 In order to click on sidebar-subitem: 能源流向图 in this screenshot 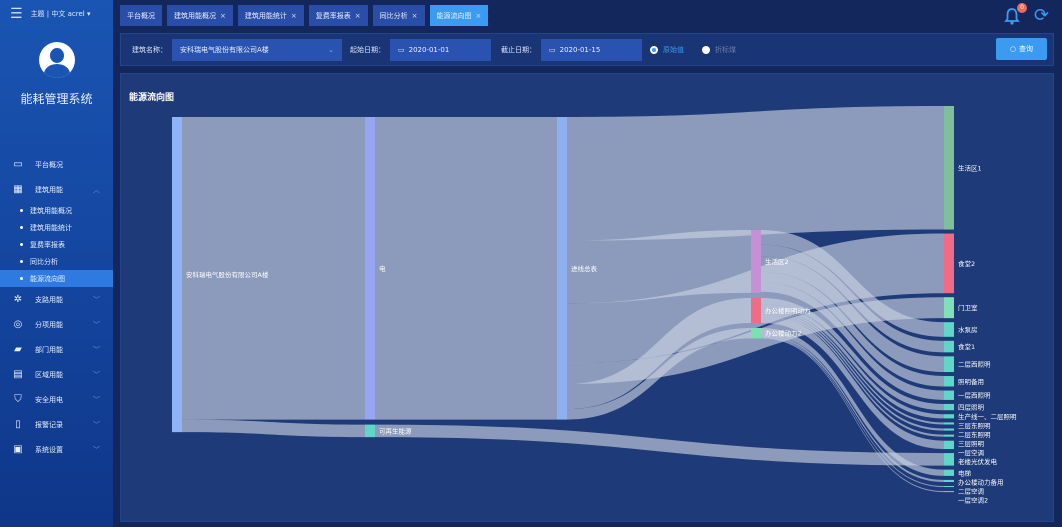, I will do `click(56, 278)`.